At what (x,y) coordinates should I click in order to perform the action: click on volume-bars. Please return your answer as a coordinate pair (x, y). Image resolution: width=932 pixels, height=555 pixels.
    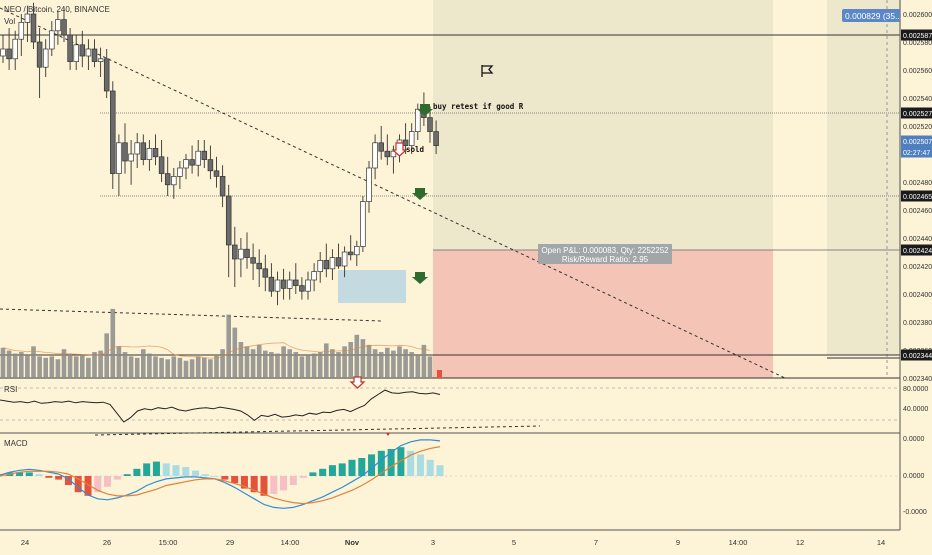
    Looking at the image, I should click on (221, 343).